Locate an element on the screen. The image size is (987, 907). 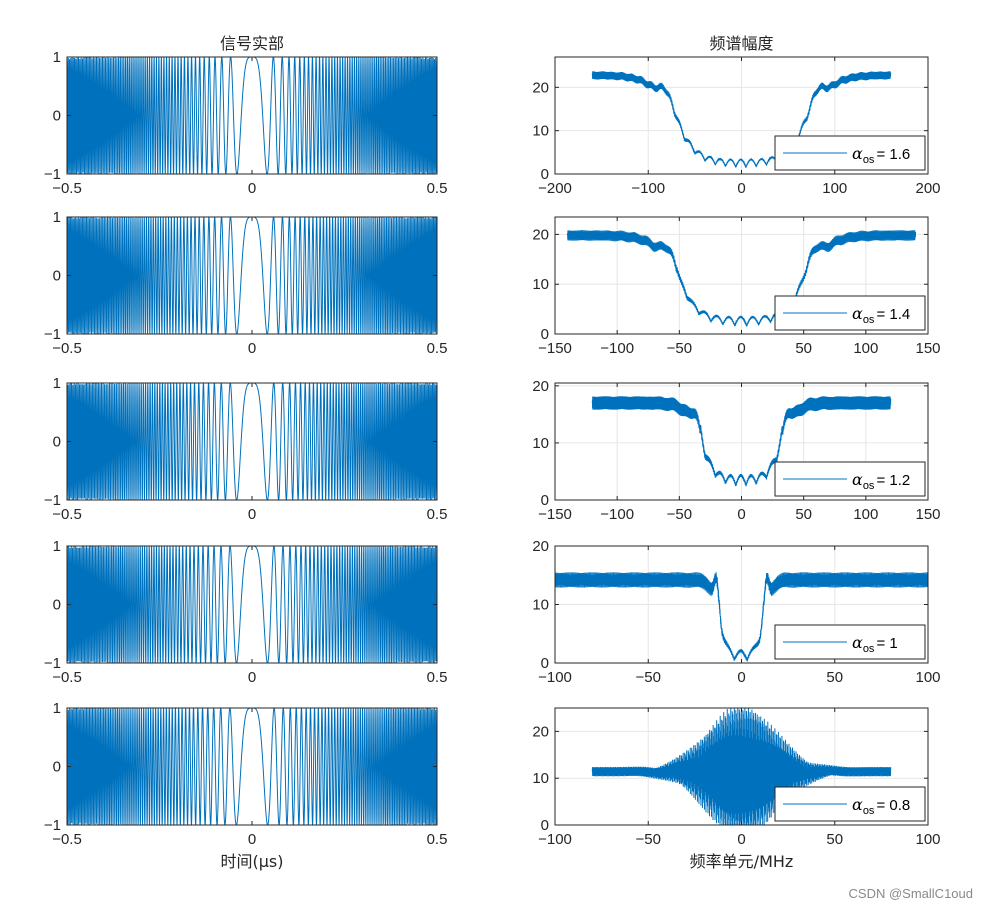
axes-xlabel: 频率单元/MHz is located at coordinates (742, 861).